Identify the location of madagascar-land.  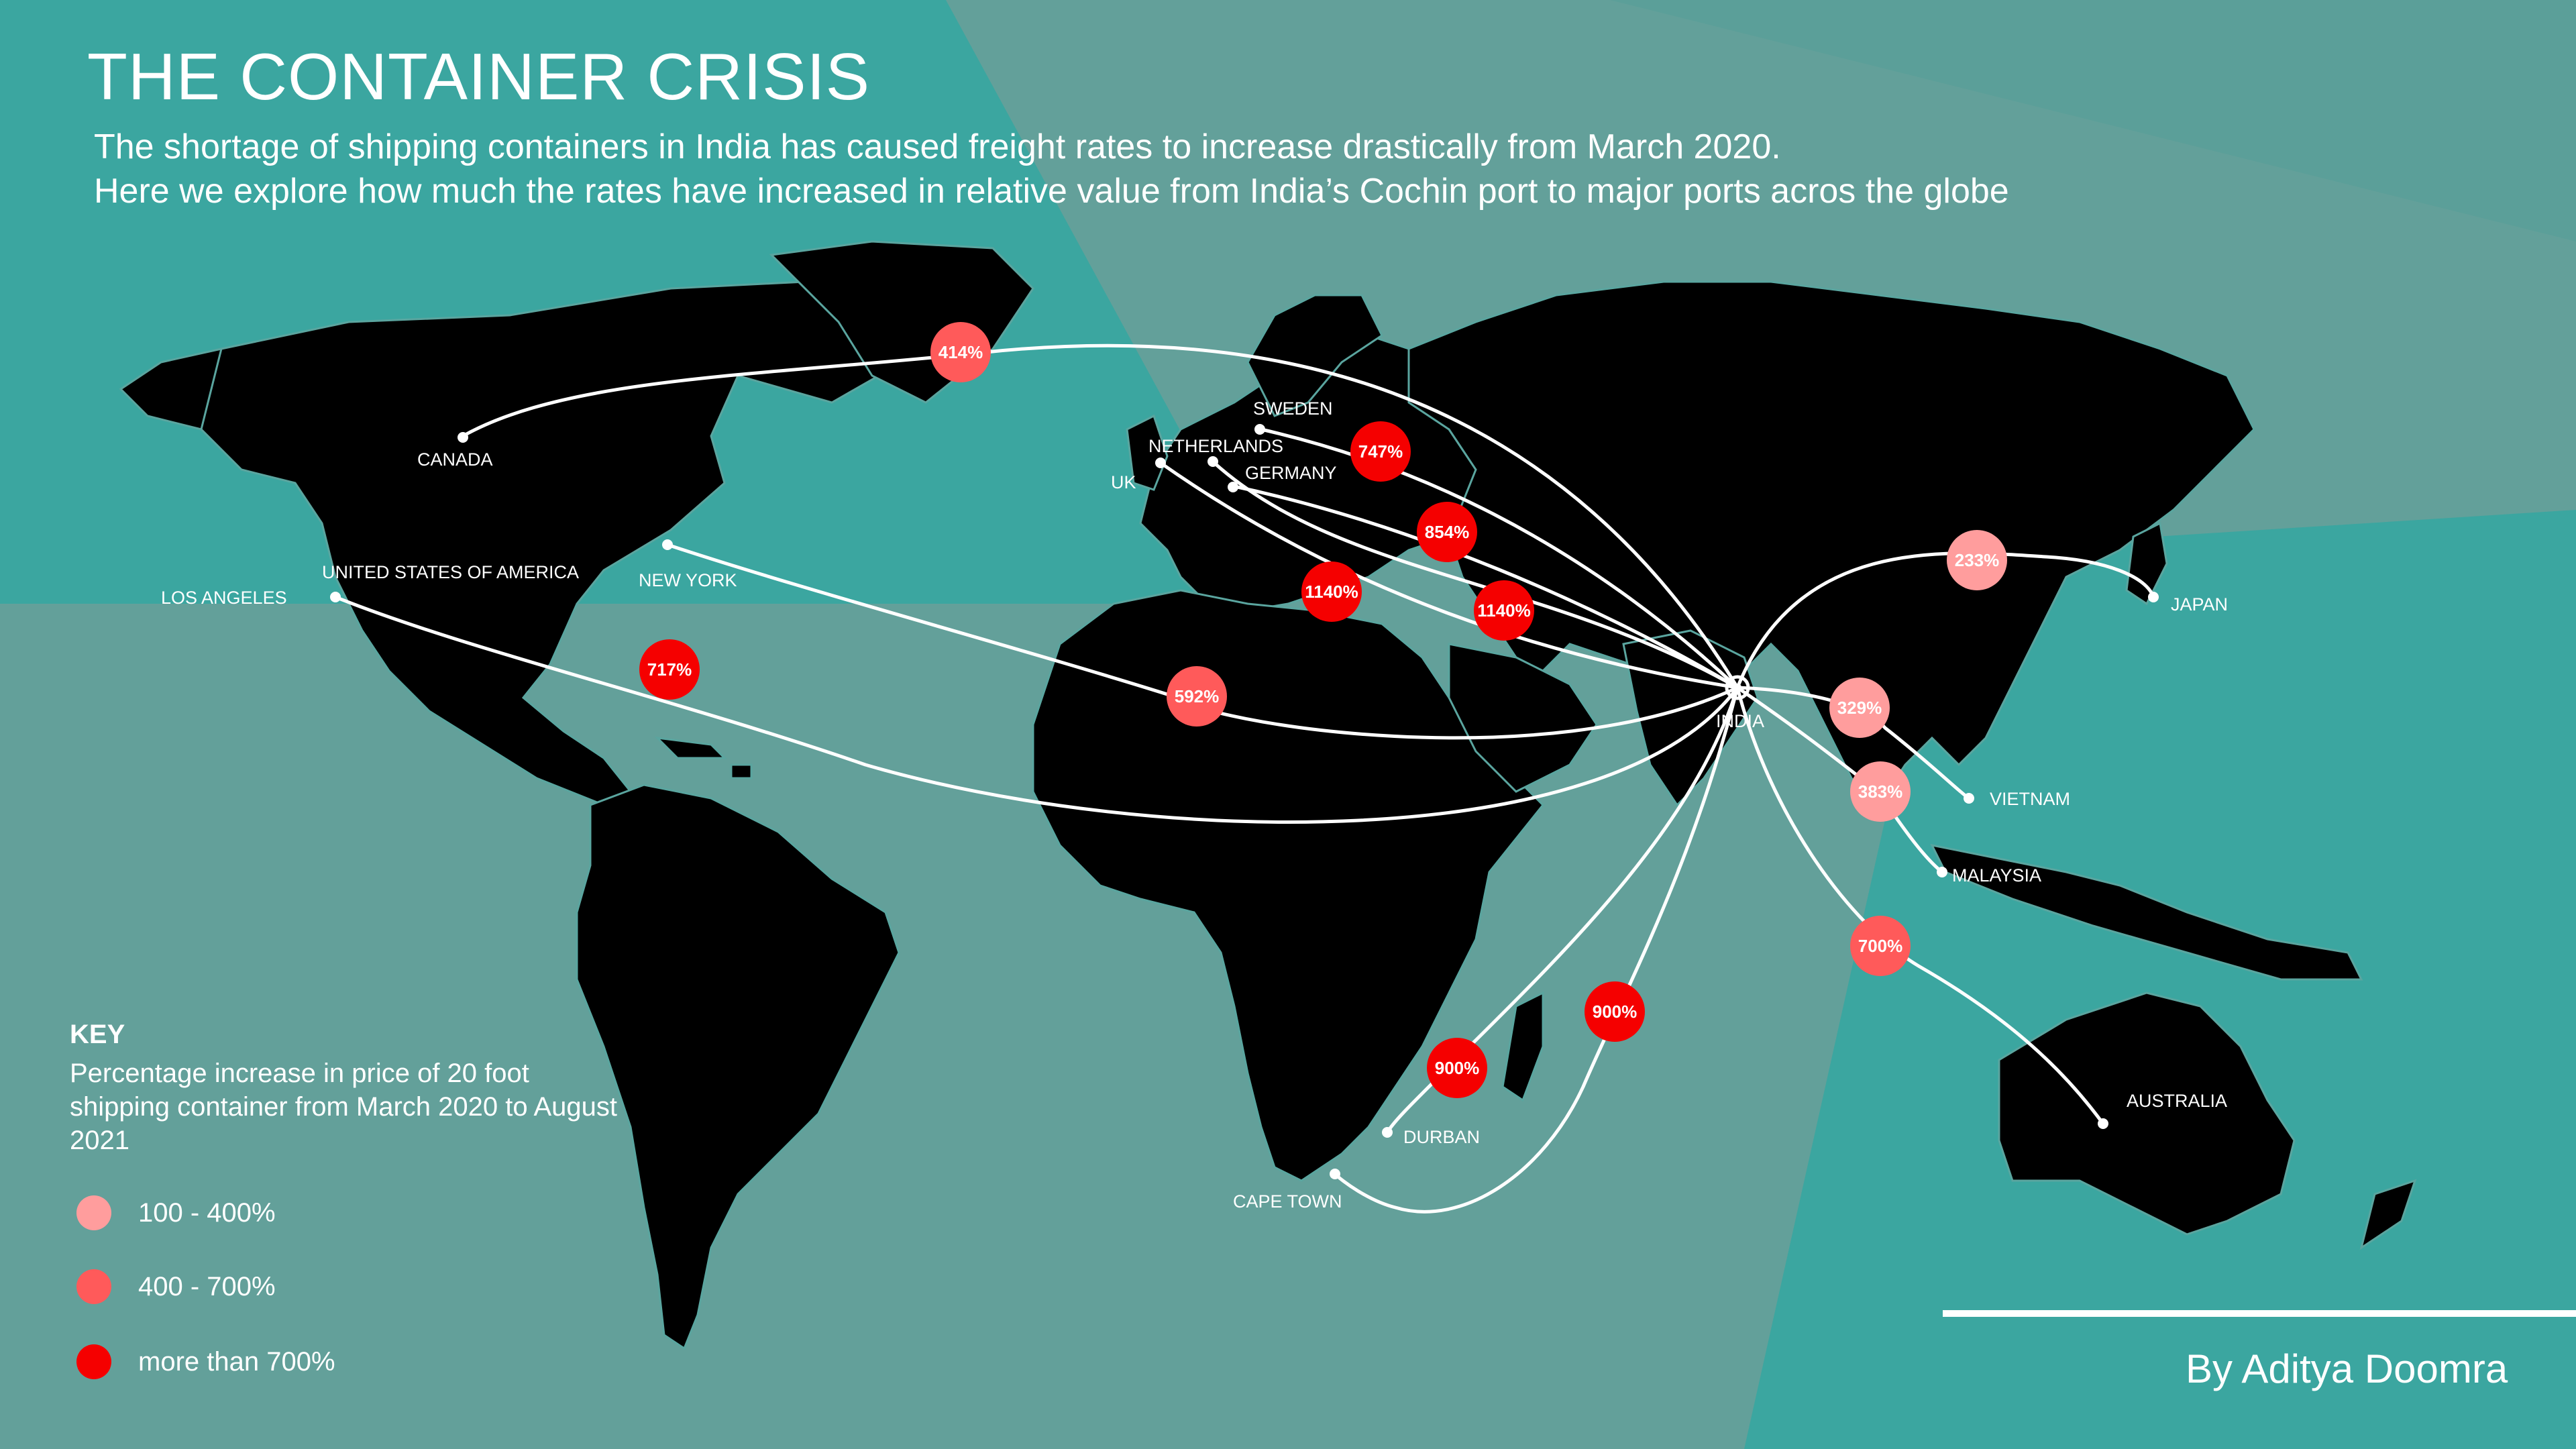
(1522, 1046).